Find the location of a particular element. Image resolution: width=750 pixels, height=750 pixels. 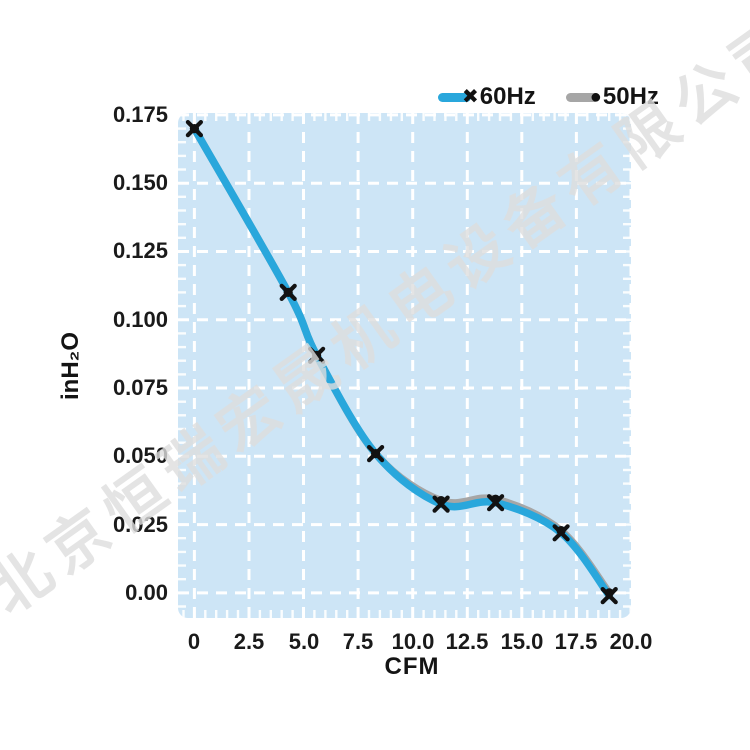

legend-item-50hz: ● 50Hz is located at coordinates (612, 97).